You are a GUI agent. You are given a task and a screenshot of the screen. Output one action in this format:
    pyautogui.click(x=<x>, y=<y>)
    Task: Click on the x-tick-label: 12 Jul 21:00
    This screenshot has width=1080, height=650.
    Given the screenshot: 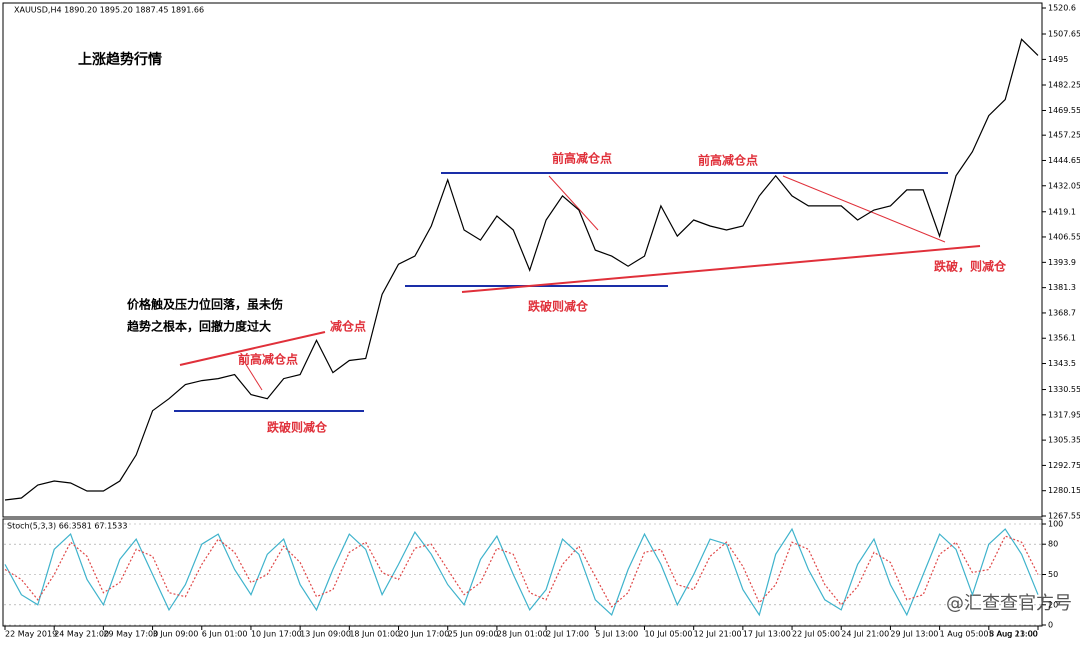 What is the action you would take?
    pyautogui.click(x=718, y=634)
    